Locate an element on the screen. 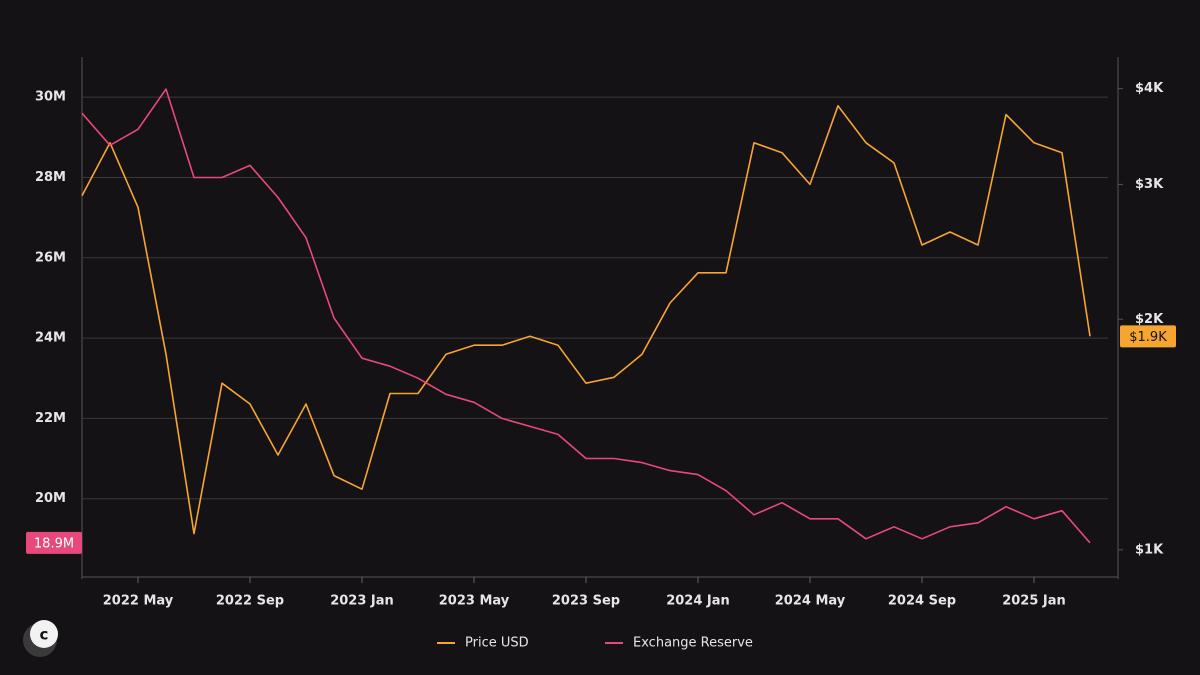 This screenshot has height=675, width=1200. y2-tick-label: $4K is located at coordinates (1149, 88).